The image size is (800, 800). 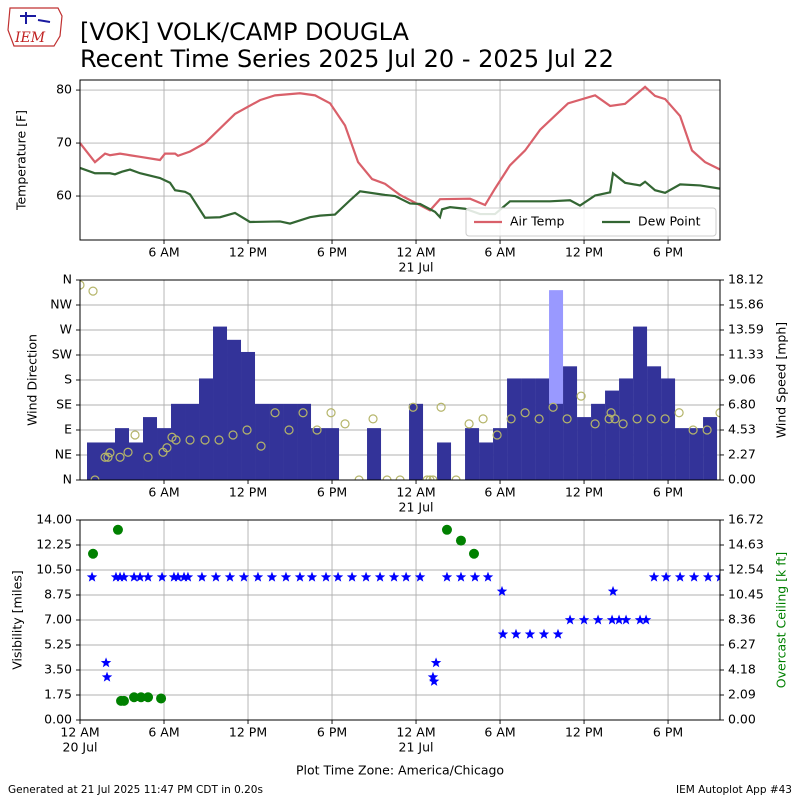 What do you see at coordinates (245, 32) in the screenshot?
I see `title: [VOK] VOLK/CAMP DOUGLA` at bounding box center [245, 32].